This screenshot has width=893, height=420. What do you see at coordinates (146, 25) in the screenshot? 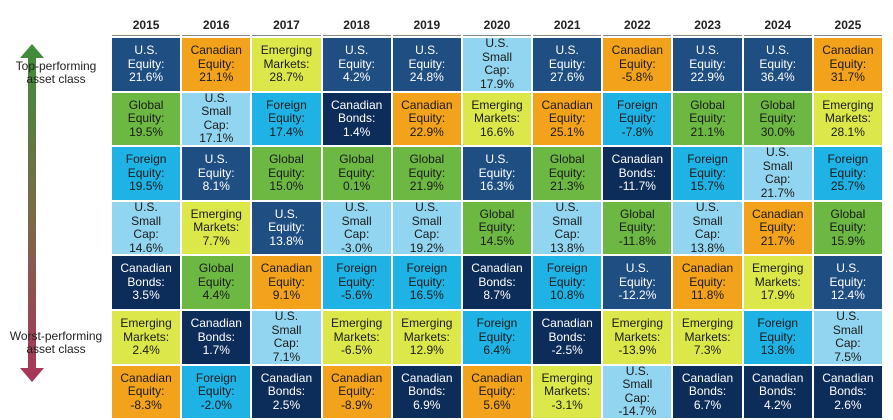
I see `year-header: 2015` at bounding box center [146, 25].